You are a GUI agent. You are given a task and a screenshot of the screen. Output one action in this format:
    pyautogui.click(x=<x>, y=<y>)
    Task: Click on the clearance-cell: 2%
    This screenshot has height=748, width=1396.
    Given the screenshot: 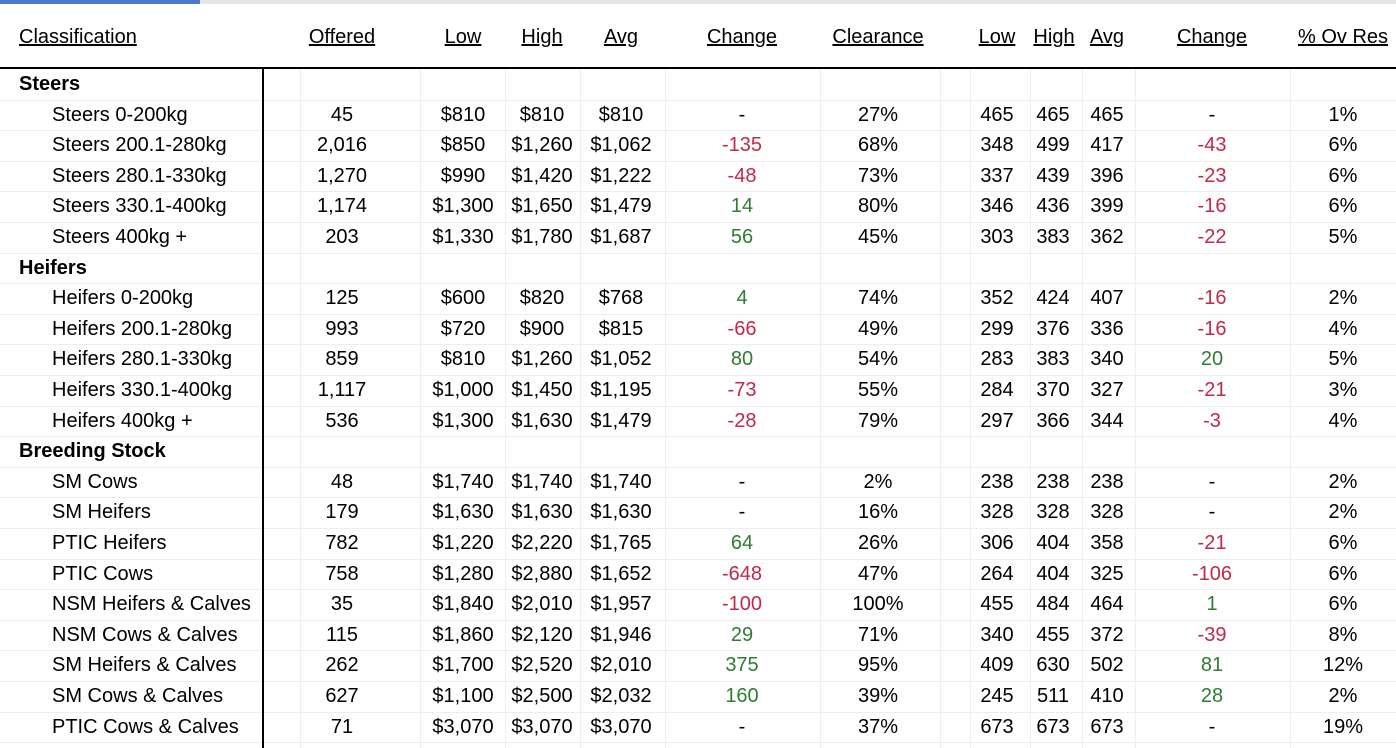 What is the action you would take?
    pyautogui.click(x=878, y=481)
    